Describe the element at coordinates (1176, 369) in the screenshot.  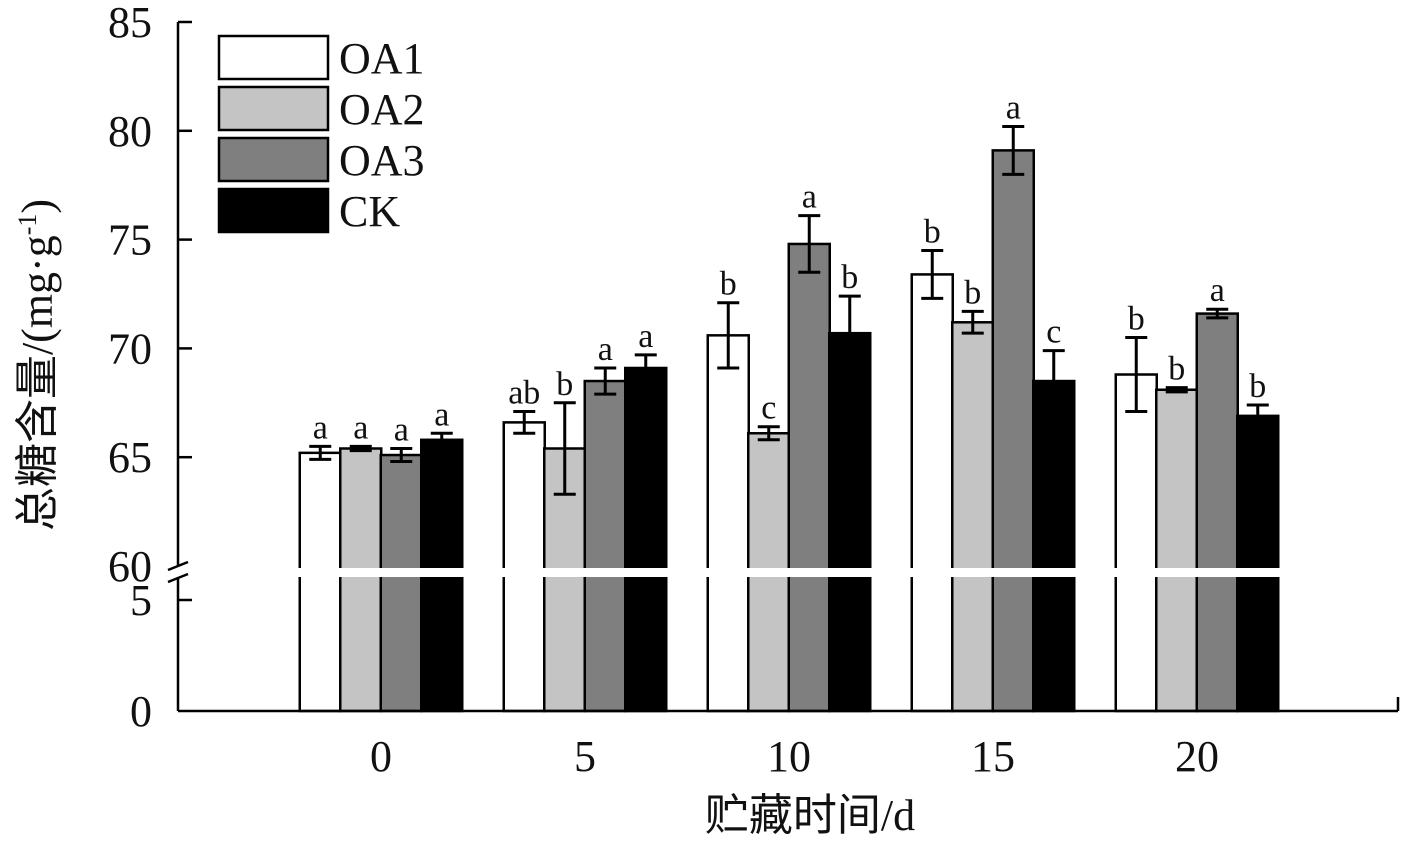
I see `significance-letter-oa2-day-20: b` at that location.